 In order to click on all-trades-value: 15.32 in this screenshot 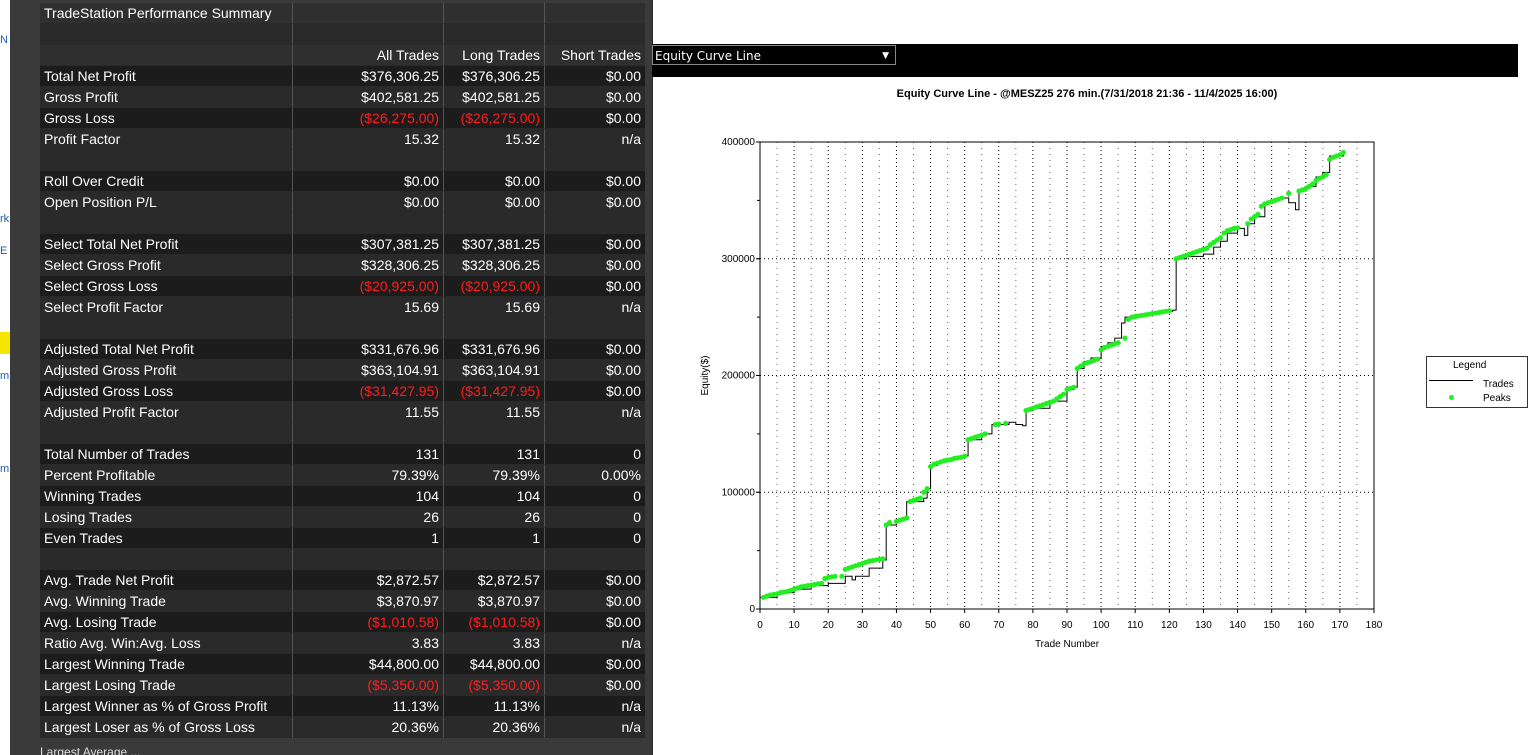, I will do `click(368, 139)`.